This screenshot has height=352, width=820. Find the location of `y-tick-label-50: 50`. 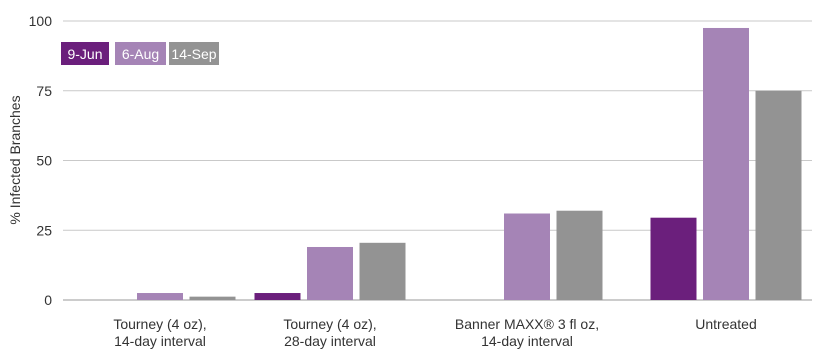

y-tick-label-50: 50 is located at coordinates (44, 161).